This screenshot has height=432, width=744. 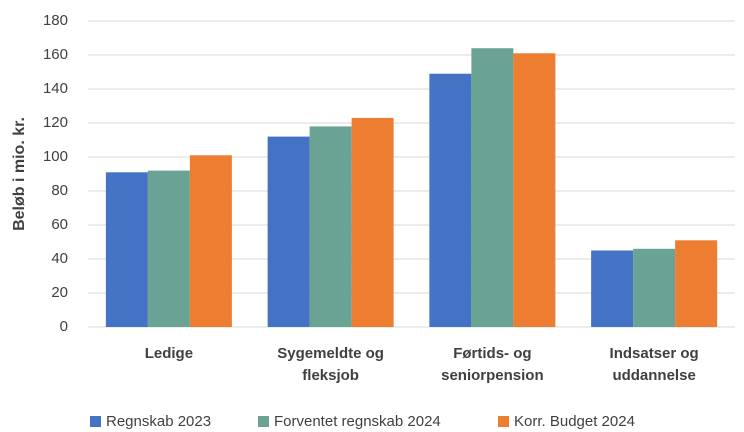 What do you see at coordinates (574, 421) in the screenshot?
I see `legend-label: Korr. Budget 2024` at bounding box center [574, 421].